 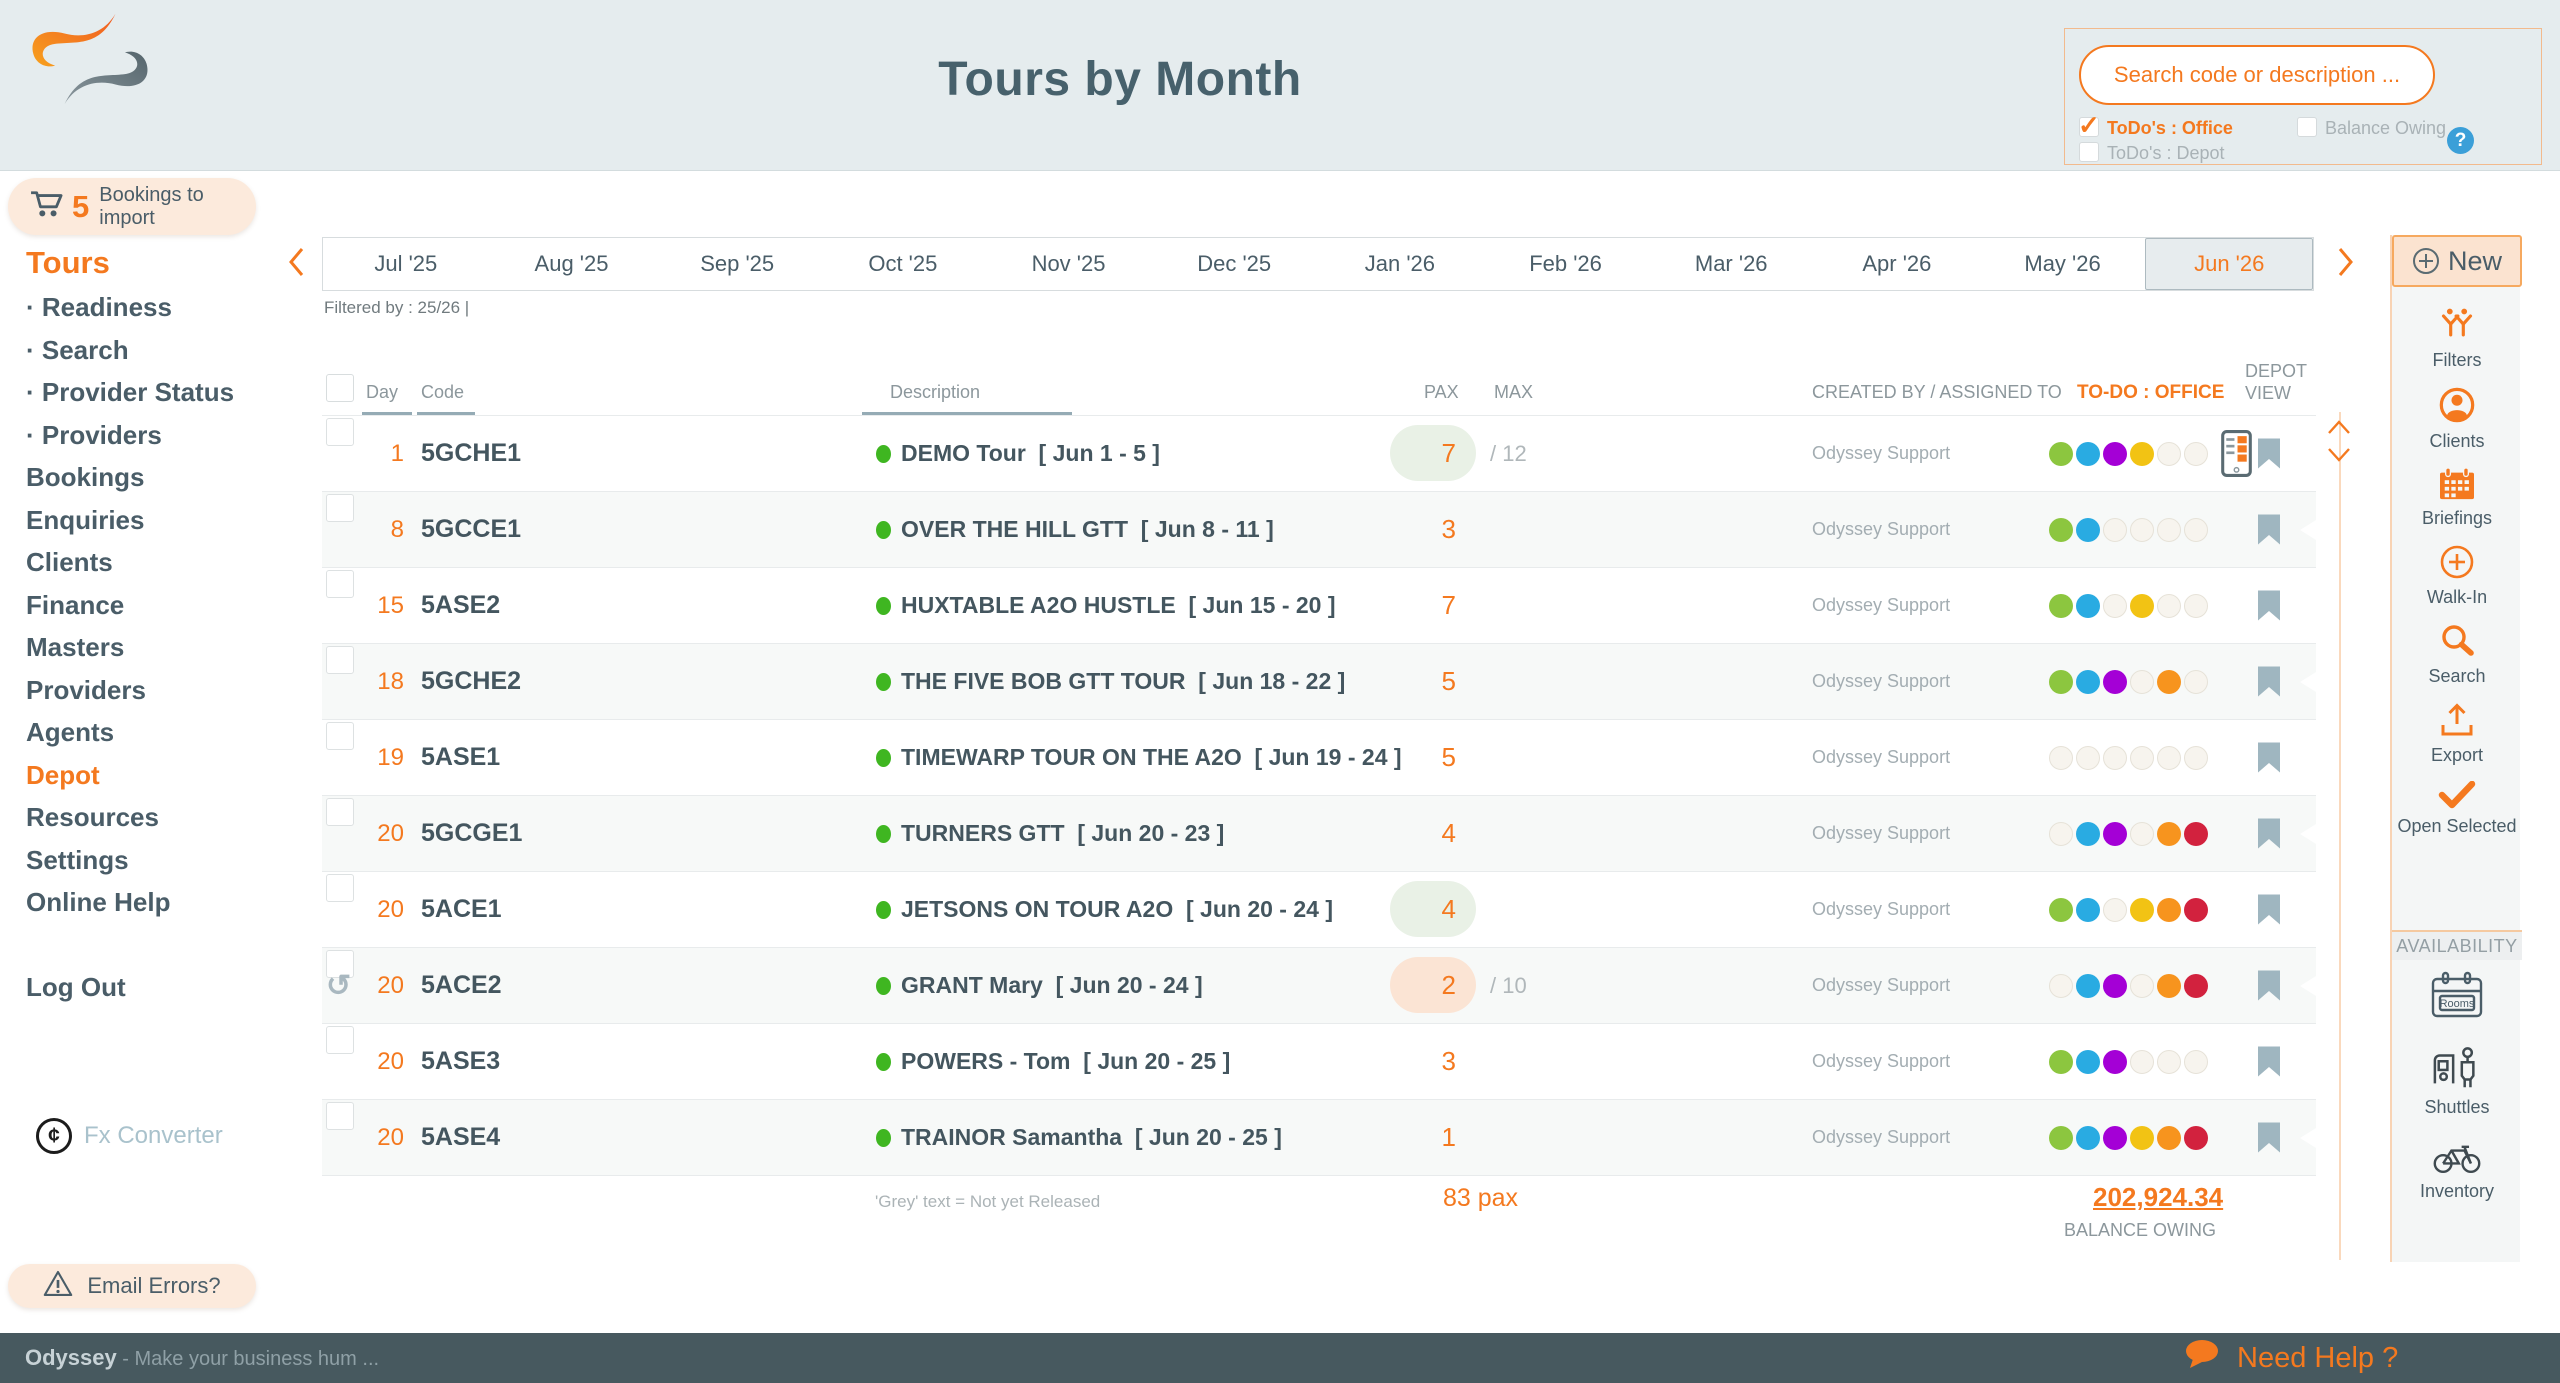 I want to click on month-tab-jul-25: Jul '25, so click(x=406, y=263).